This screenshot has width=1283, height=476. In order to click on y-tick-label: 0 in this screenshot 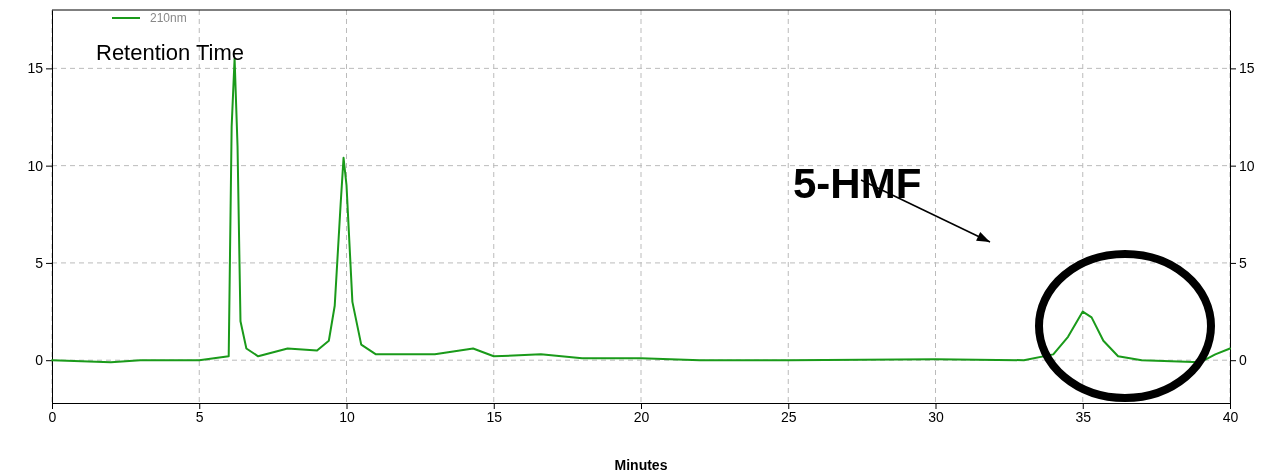, I will do `click(39, 360)`.